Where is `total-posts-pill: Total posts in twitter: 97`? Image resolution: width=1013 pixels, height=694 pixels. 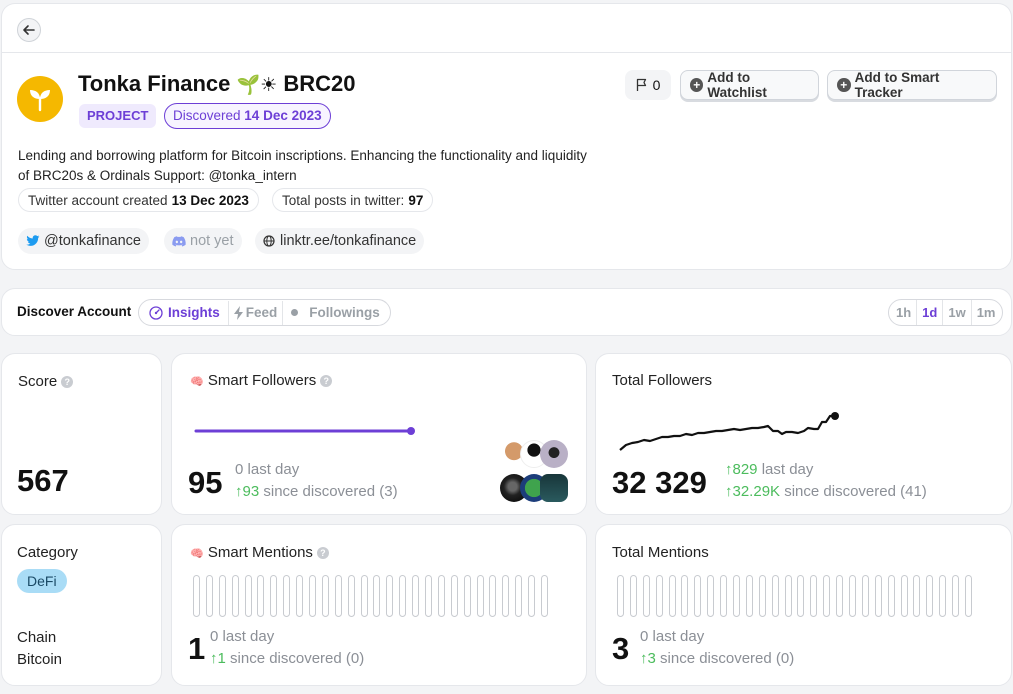 total-posts-pill: Total posts in twitter: 97 is located at coordinates (353, 200).